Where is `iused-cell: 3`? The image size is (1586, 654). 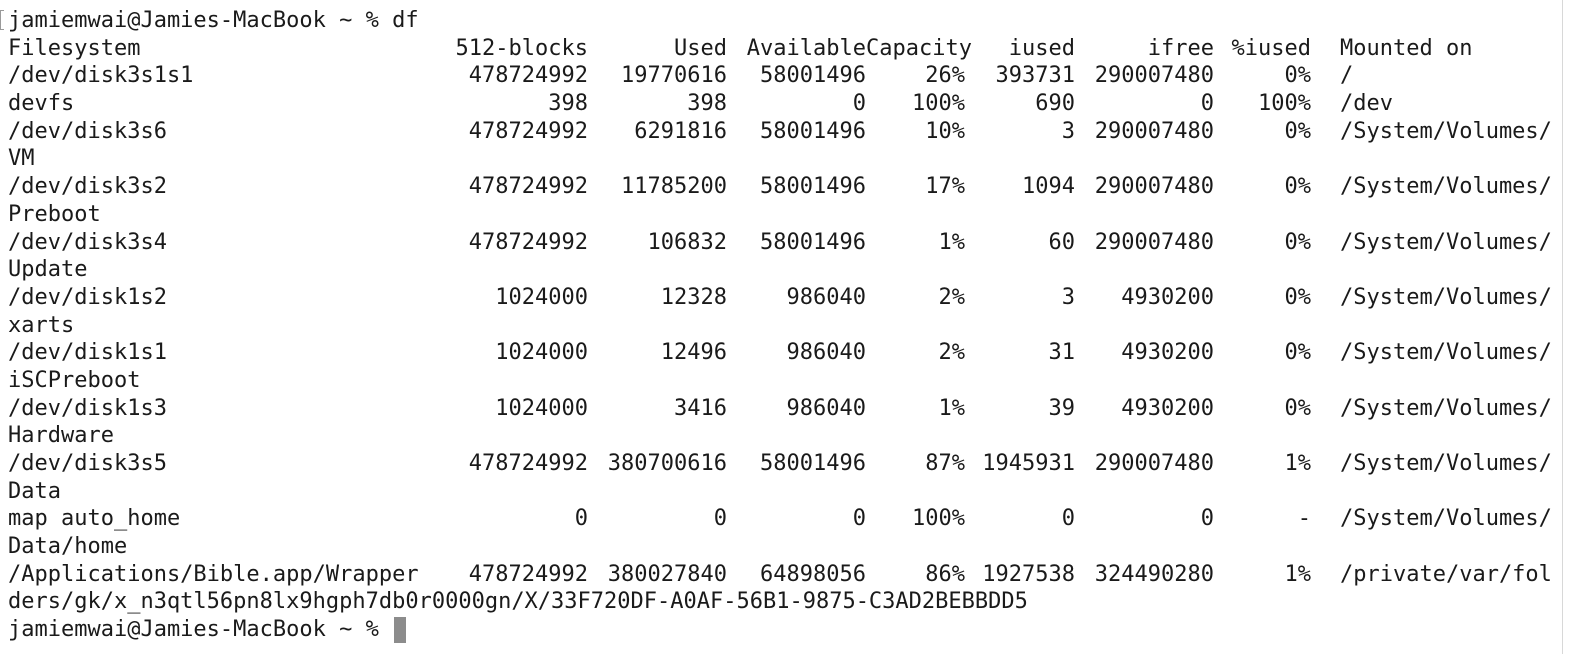
iused-cell: 3 is located at coordinates (1068, 297).